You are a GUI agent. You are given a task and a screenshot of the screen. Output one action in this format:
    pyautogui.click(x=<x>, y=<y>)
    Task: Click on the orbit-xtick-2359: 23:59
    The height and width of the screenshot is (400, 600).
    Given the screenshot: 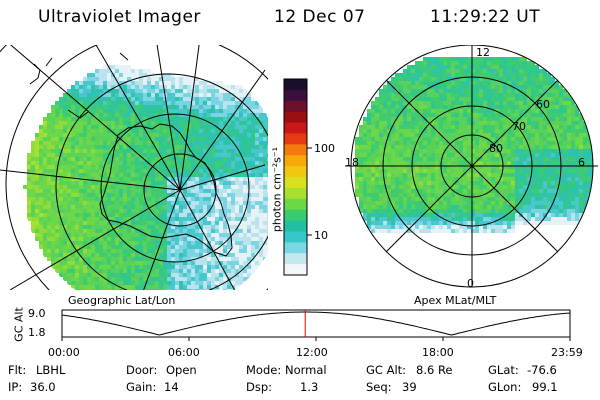 What is the action you would take?
    pyautogui.click(x=567, y=352)
    